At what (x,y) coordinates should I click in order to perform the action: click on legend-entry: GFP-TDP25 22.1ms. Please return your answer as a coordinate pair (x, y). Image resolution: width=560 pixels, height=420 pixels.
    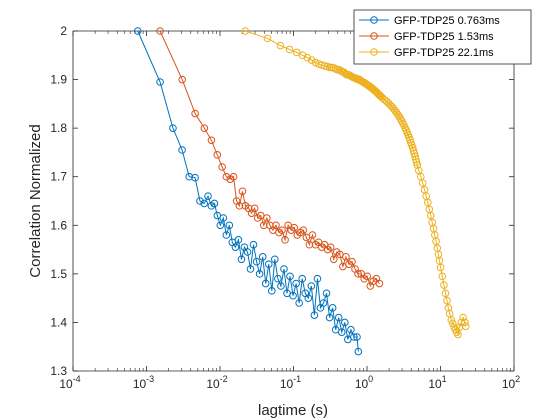
    Looking at the image, I should click on (426, 53).